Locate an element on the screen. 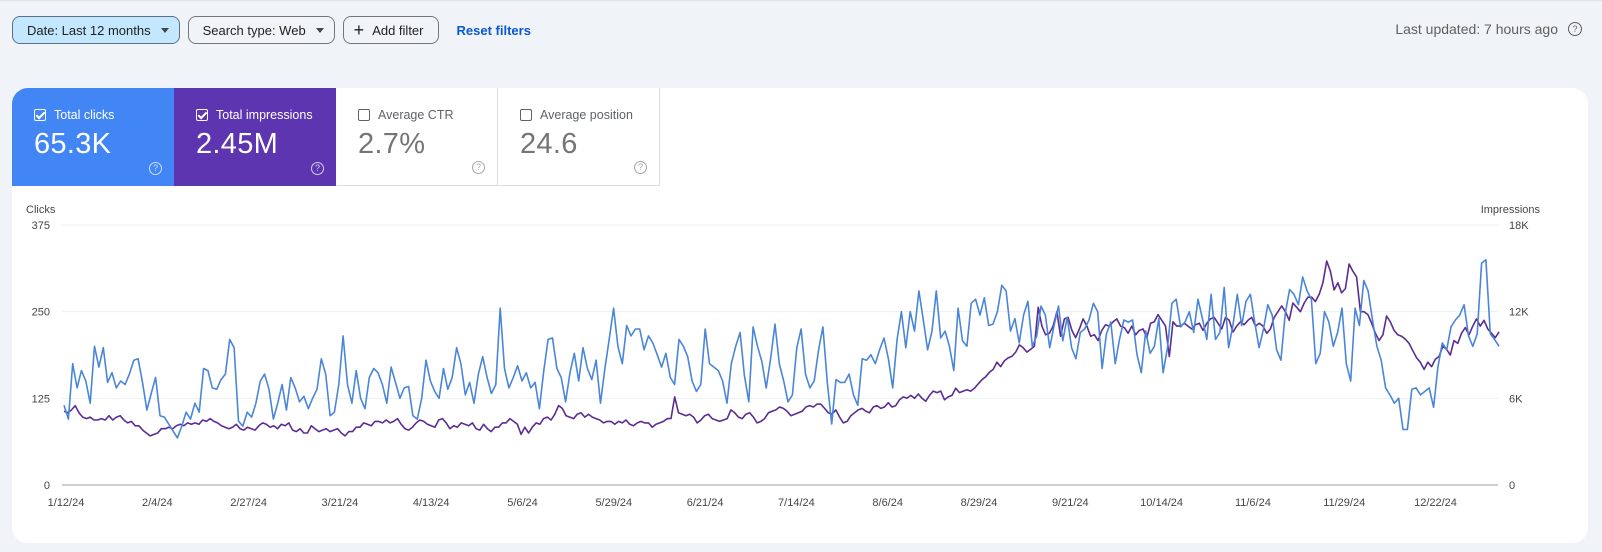 This screenshot has width=1602, height=552. metric-value: 2.7% is located at coordinates (392, 144).